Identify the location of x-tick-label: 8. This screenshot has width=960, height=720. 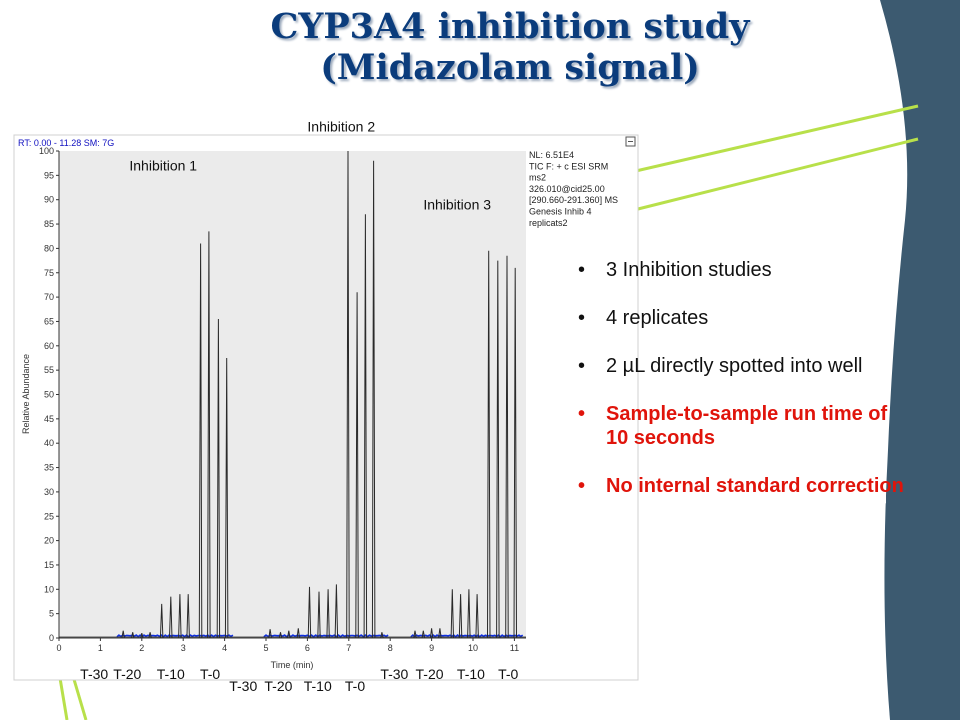
(390, 648).